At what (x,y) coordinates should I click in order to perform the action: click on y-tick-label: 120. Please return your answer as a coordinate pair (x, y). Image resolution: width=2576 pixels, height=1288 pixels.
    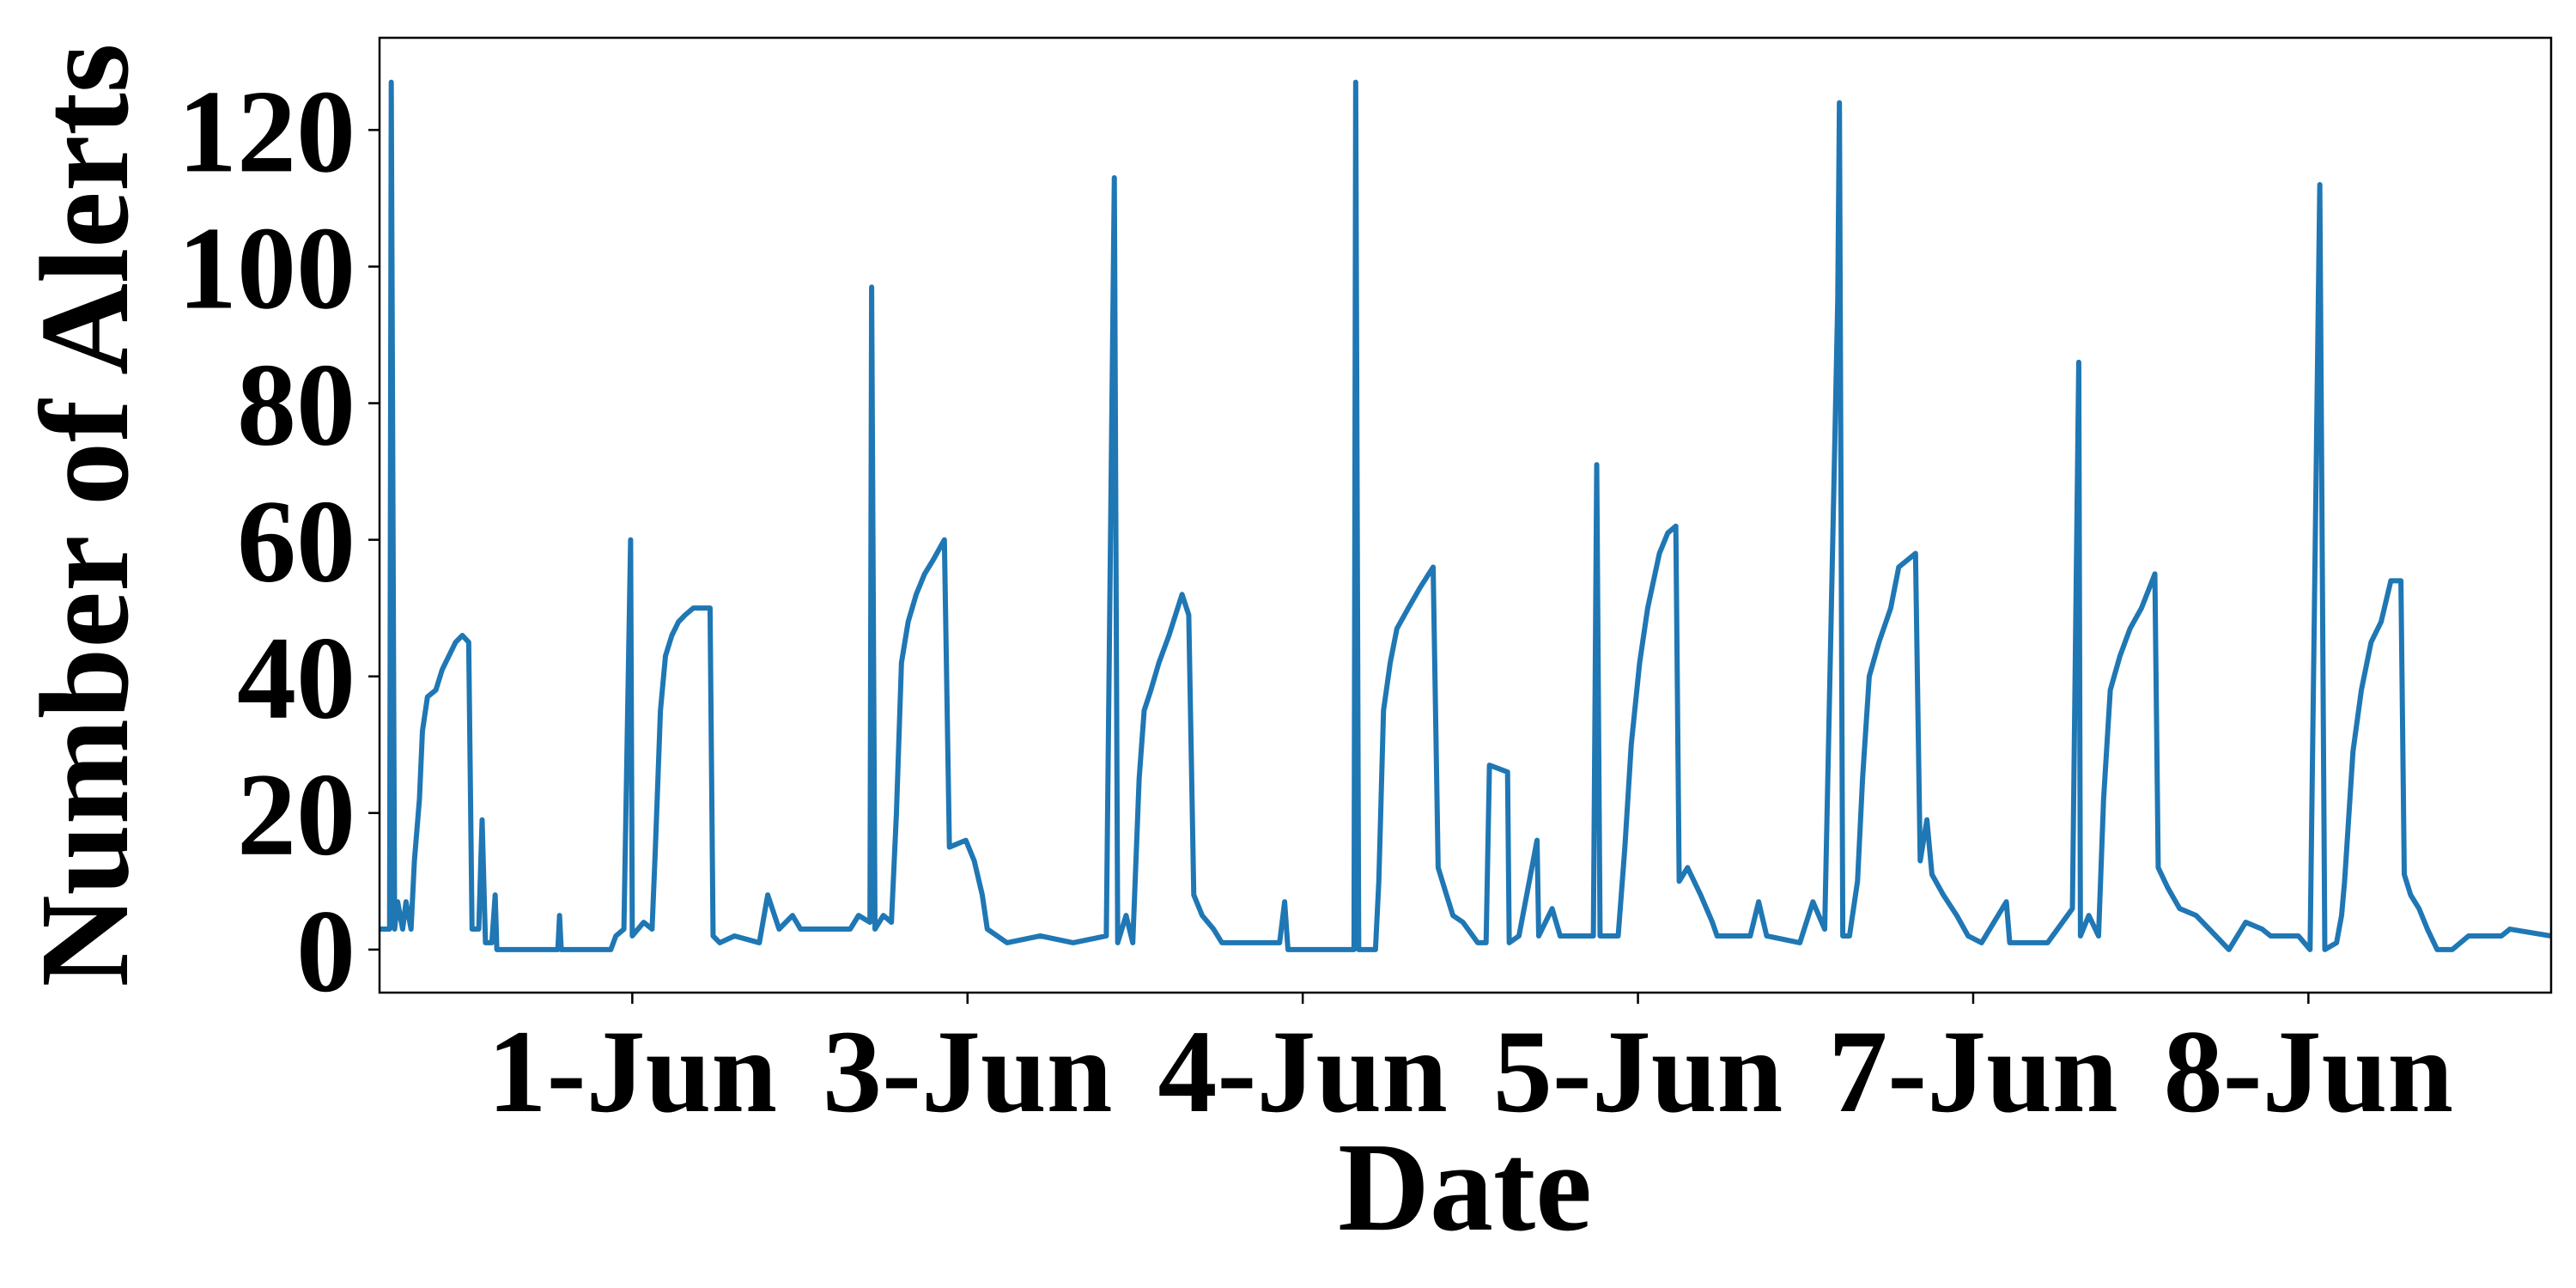
    Looking at the image, I should click on (266, 131).